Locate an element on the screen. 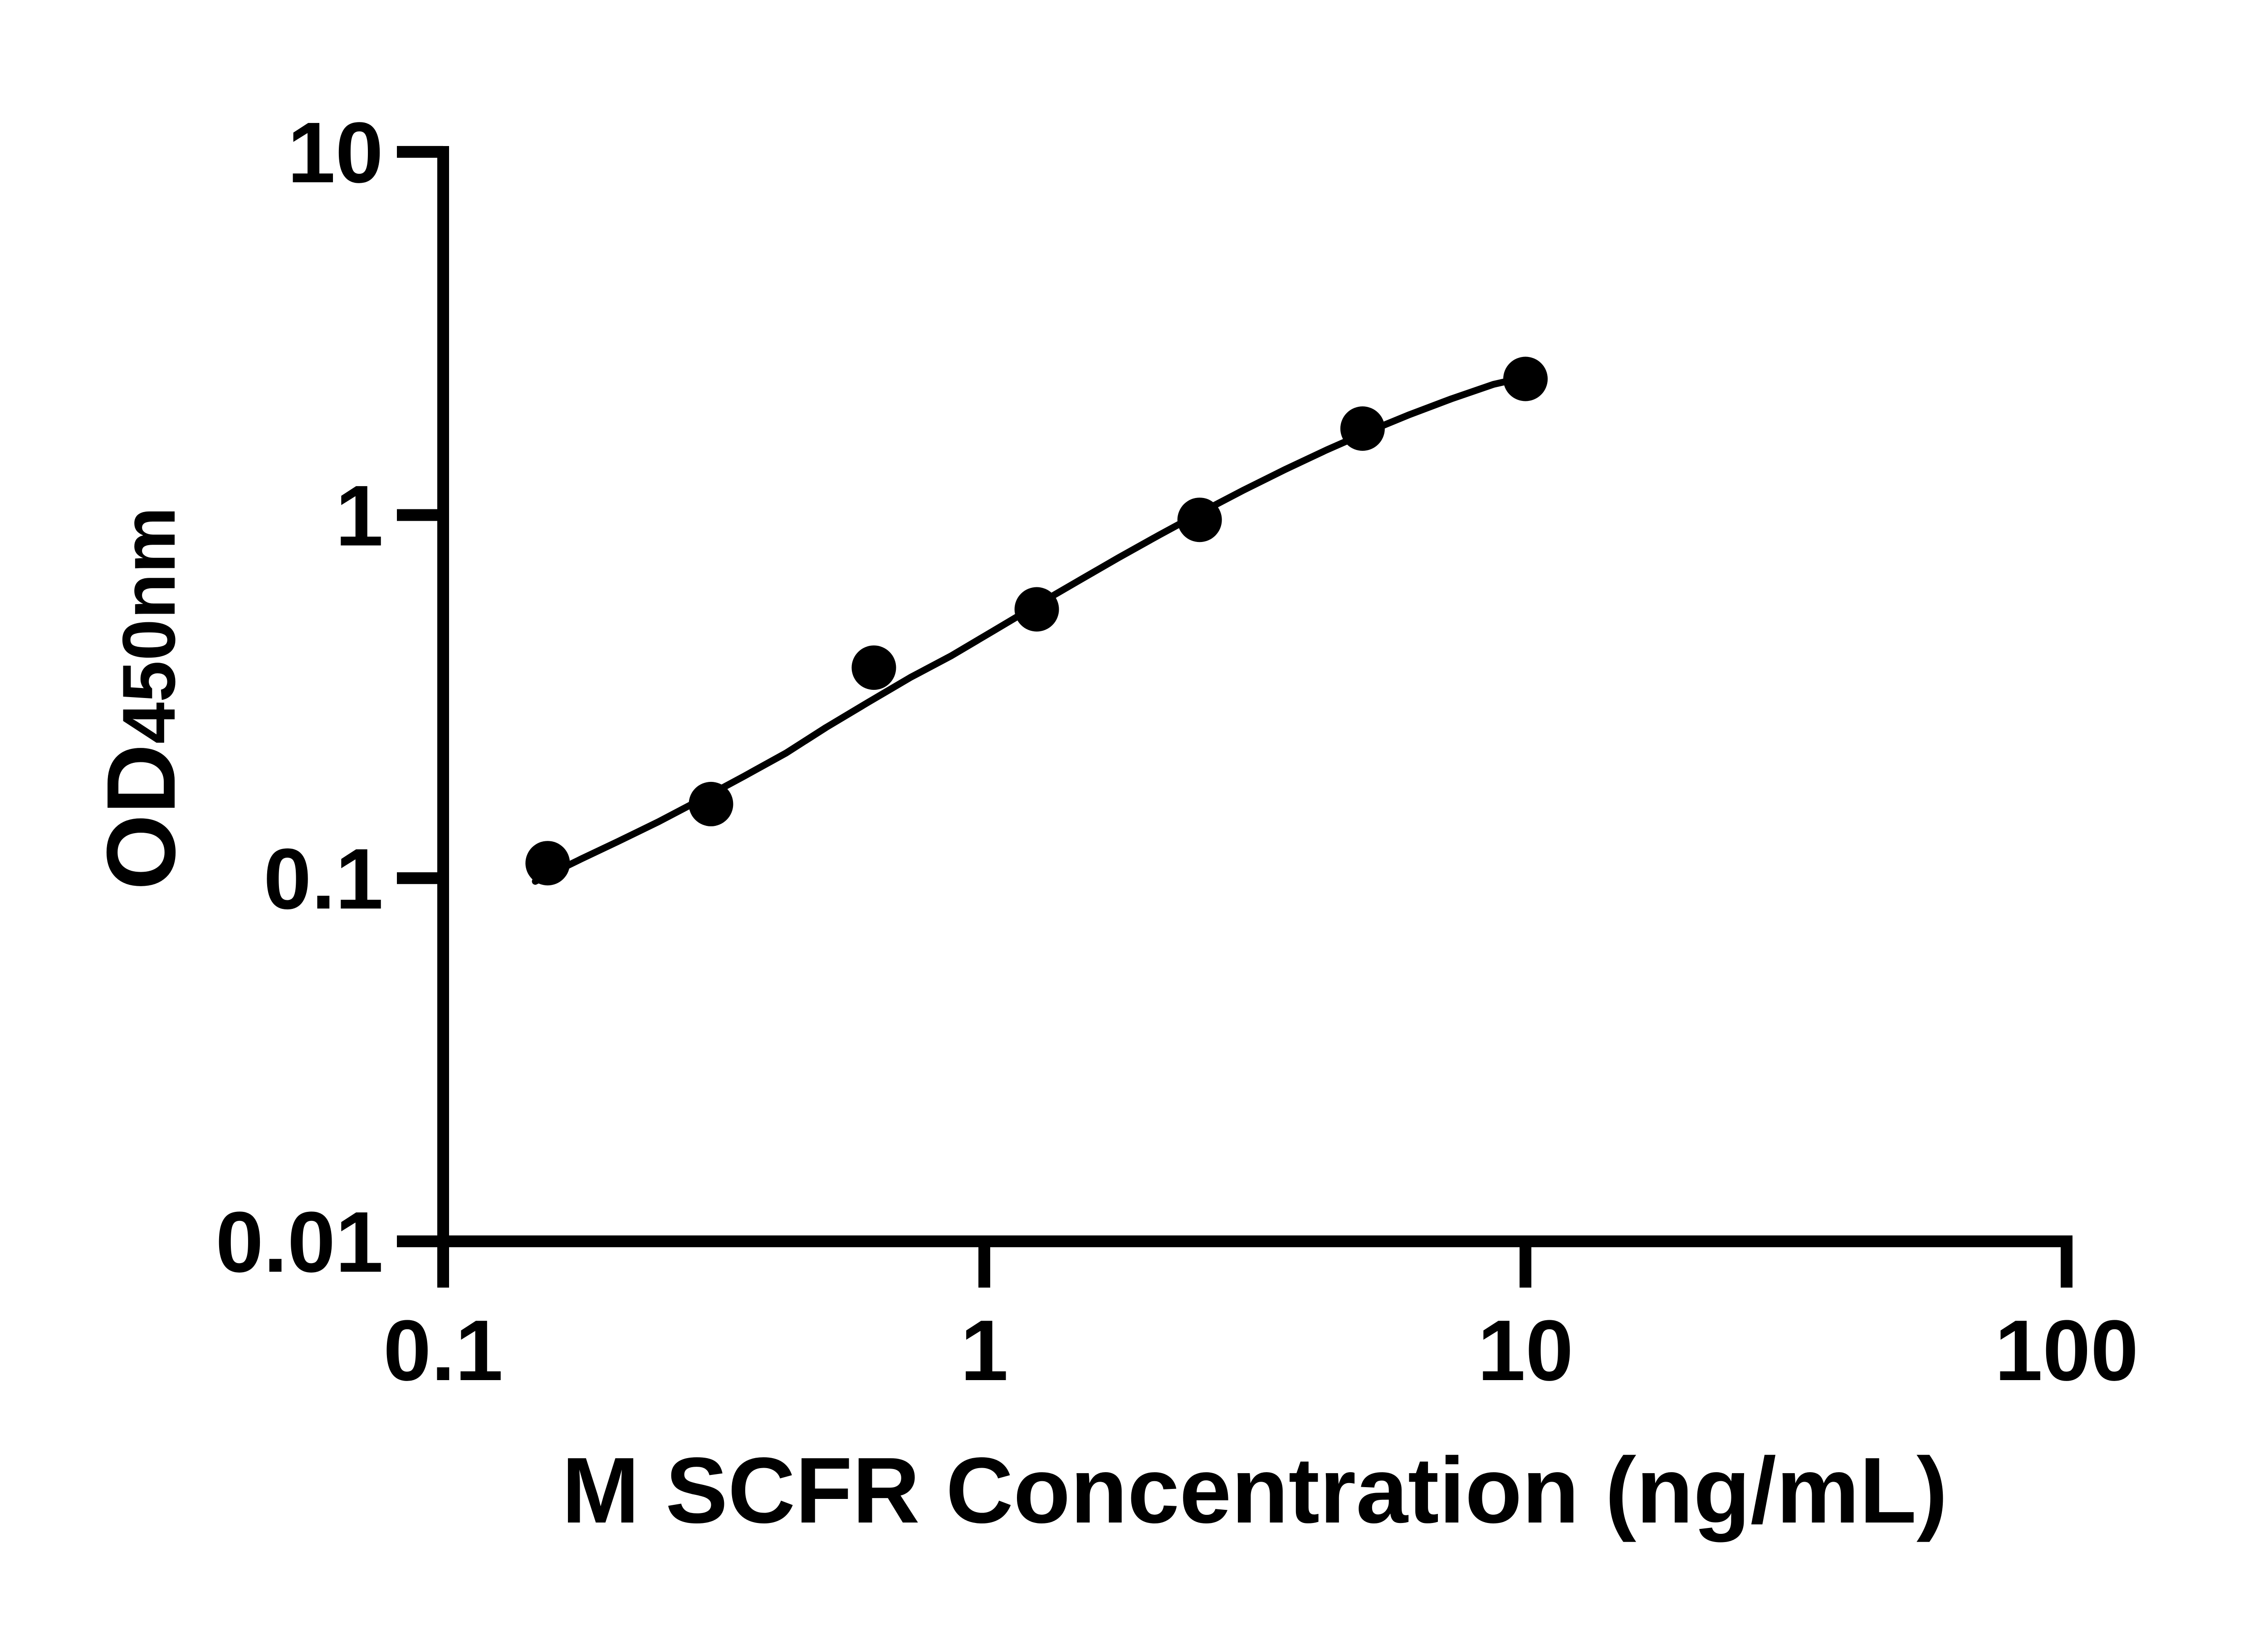 The width and height of the screenshot is (2268, 1635). y-tick-label: 10 is located at coordinates (336, 153).